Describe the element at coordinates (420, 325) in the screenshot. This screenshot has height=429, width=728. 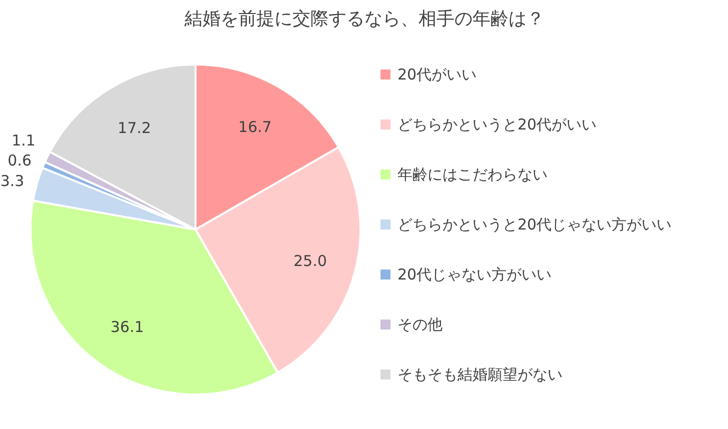
I see `legend-label: その他` at that location.